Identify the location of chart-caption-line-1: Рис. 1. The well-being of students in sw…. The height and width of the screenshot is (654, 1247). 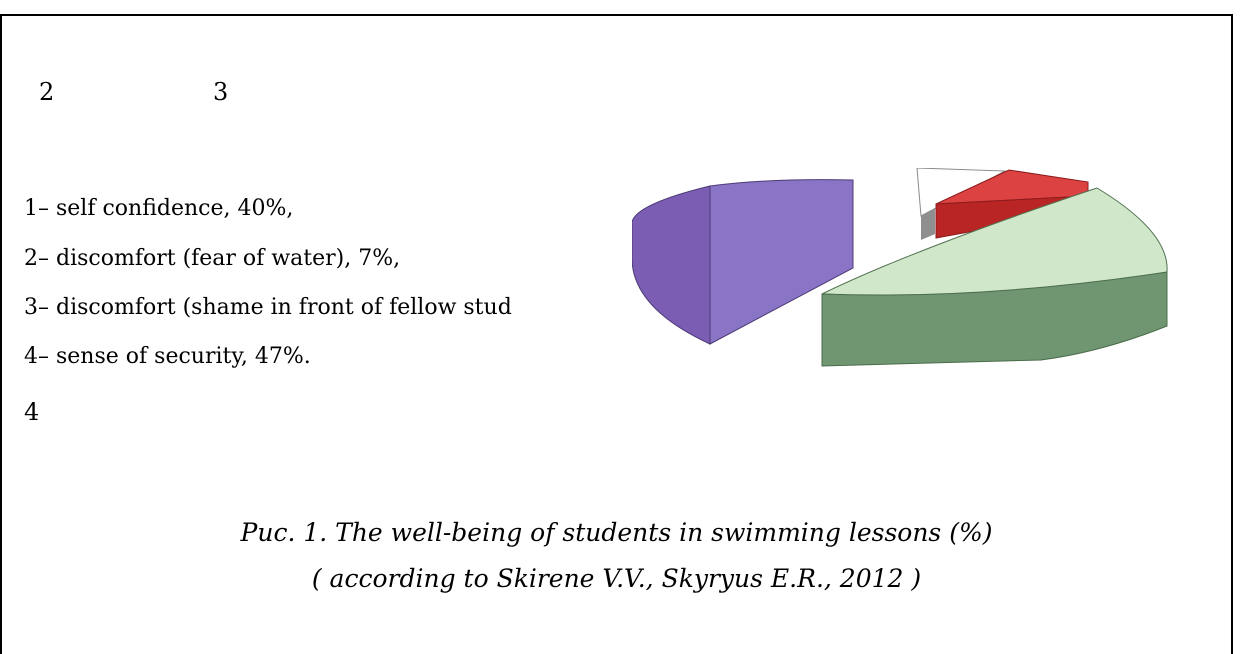
(616, 532).